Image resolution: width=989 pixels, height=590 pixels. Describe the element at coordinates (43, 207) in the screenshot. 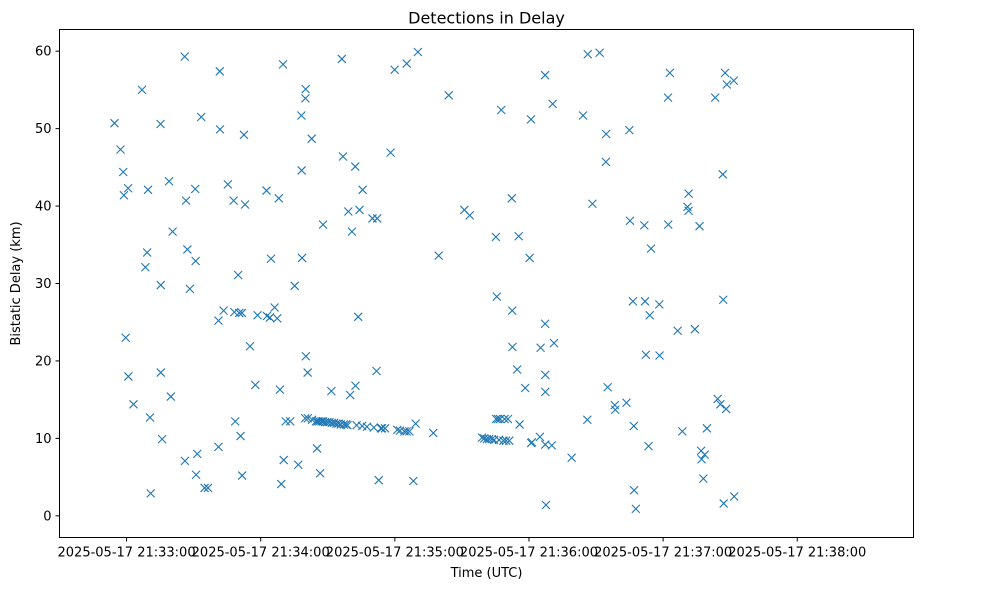

I see `y-tick-label: 40` at that location.